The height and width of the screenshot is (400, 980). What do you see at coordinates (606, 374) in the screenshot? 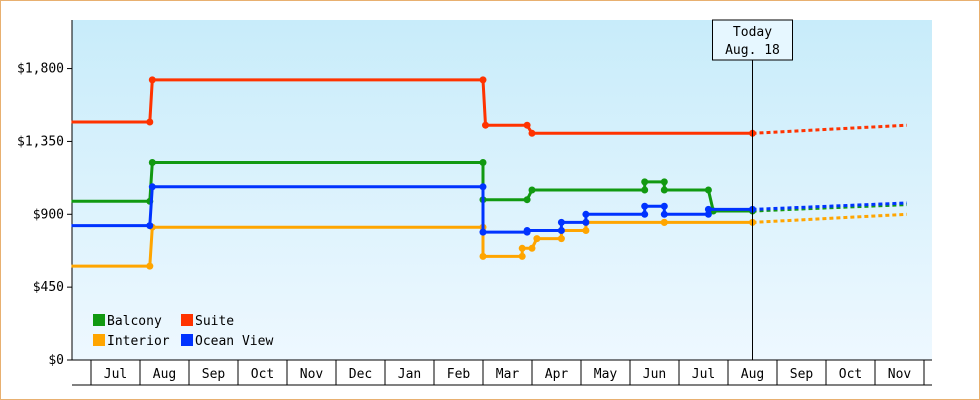
I see `x-tick-label: May` at bounding box center [606, 374].